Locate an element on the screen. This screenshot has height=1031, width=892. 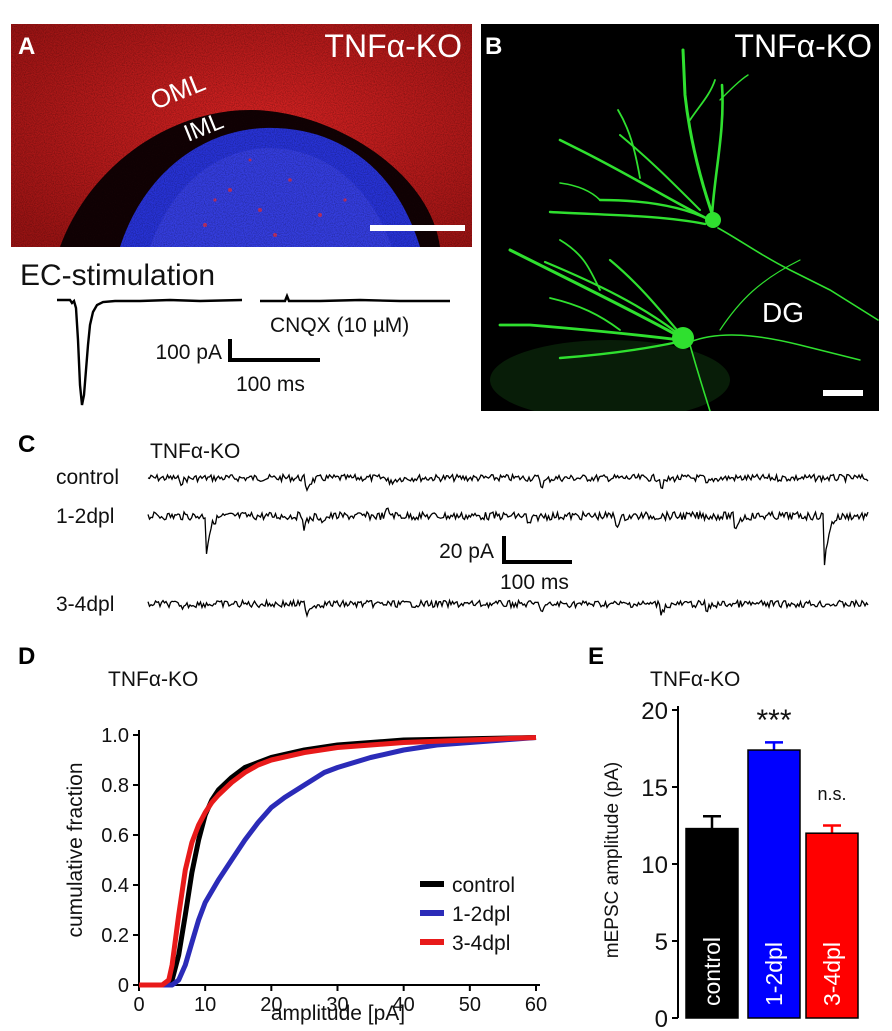
panel-d-y-tick-label: 0.4 is located at coordinates (115, 886).